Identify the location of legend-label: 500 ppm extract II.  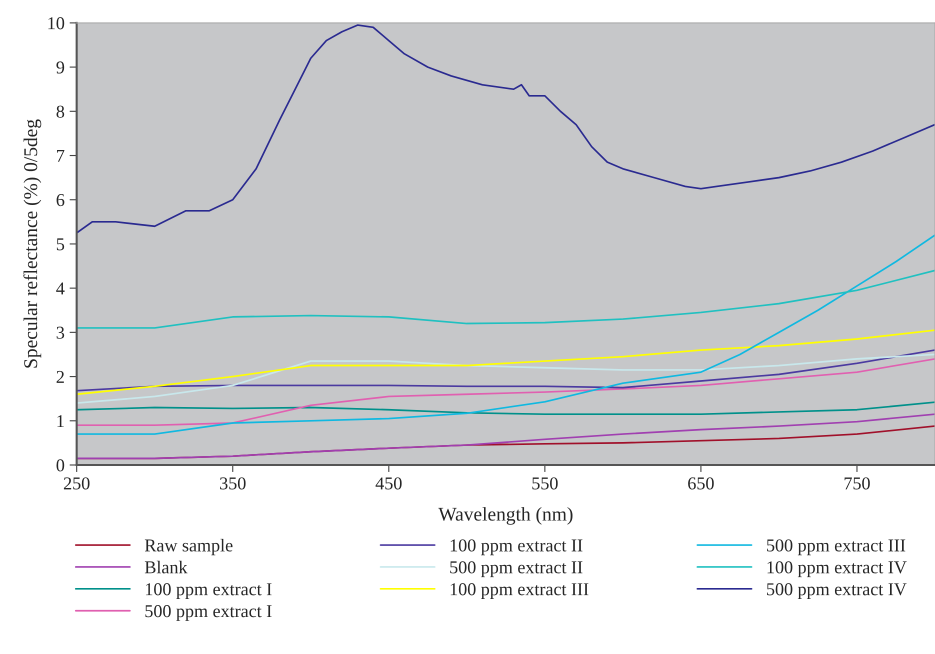
(516, 569).